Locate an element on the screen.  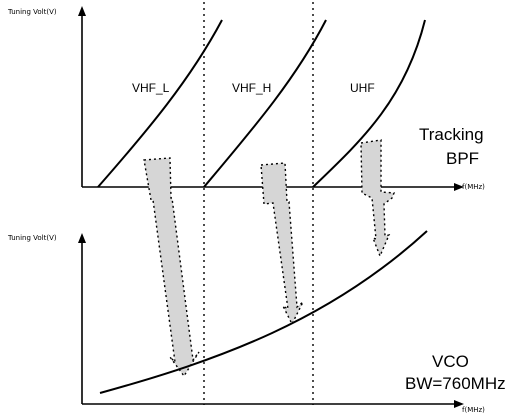
vhf-l-voltage-arrow is located at coordinates (171, 267).